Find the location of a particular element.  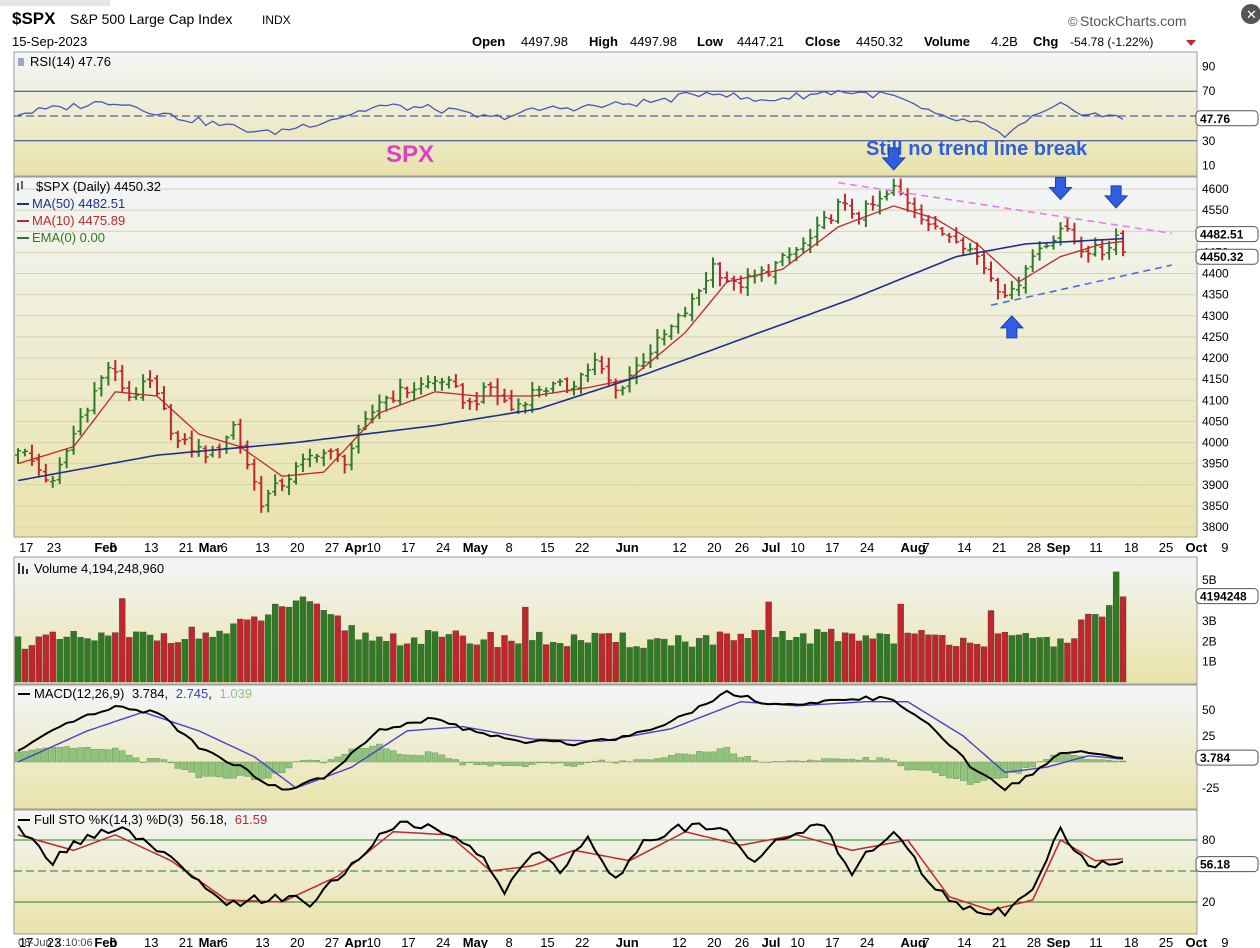

price-legend-item: EMA(0) 0.00 is located at coordinates (68, 237).